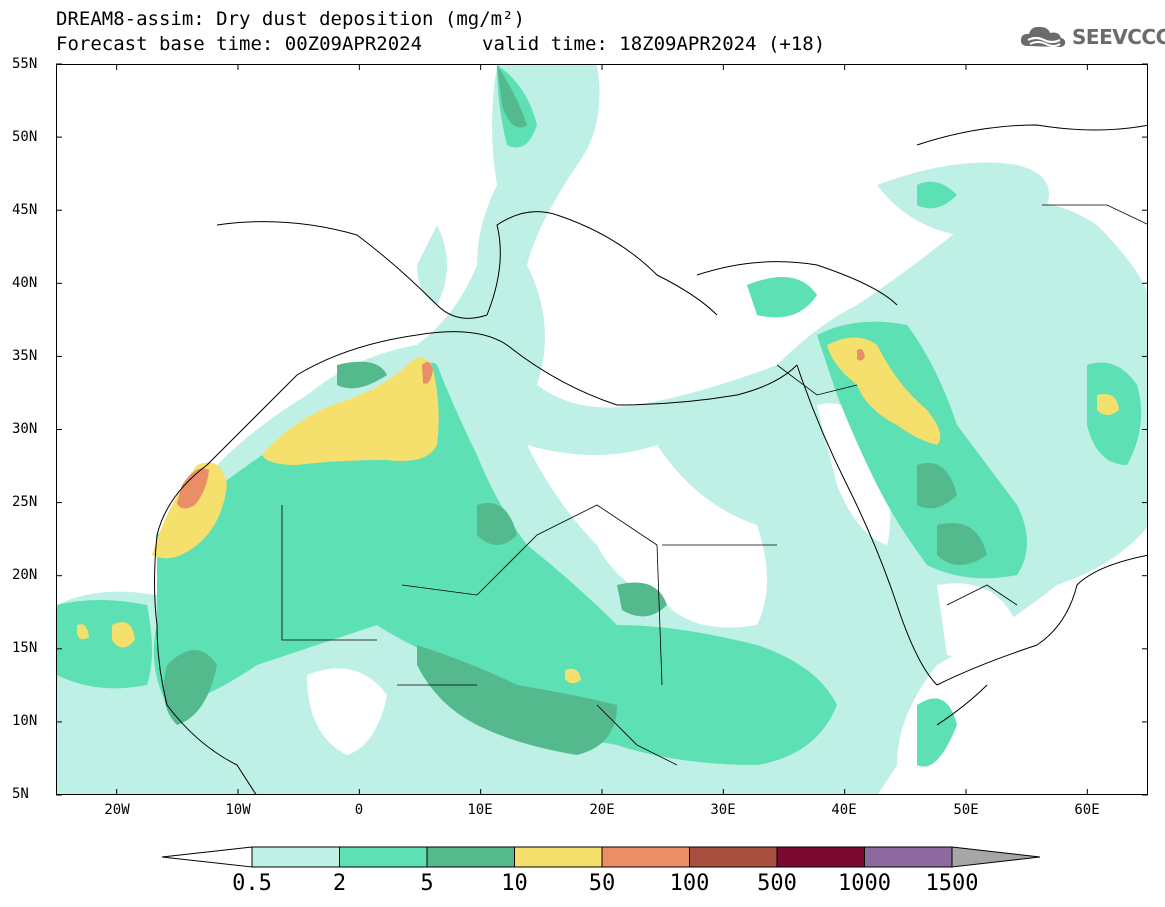  Describe the element at coordinates (654, 44) in the screenshot. I see `valid-time: valid time: 18Z09APR2024 (+18)` at that location.